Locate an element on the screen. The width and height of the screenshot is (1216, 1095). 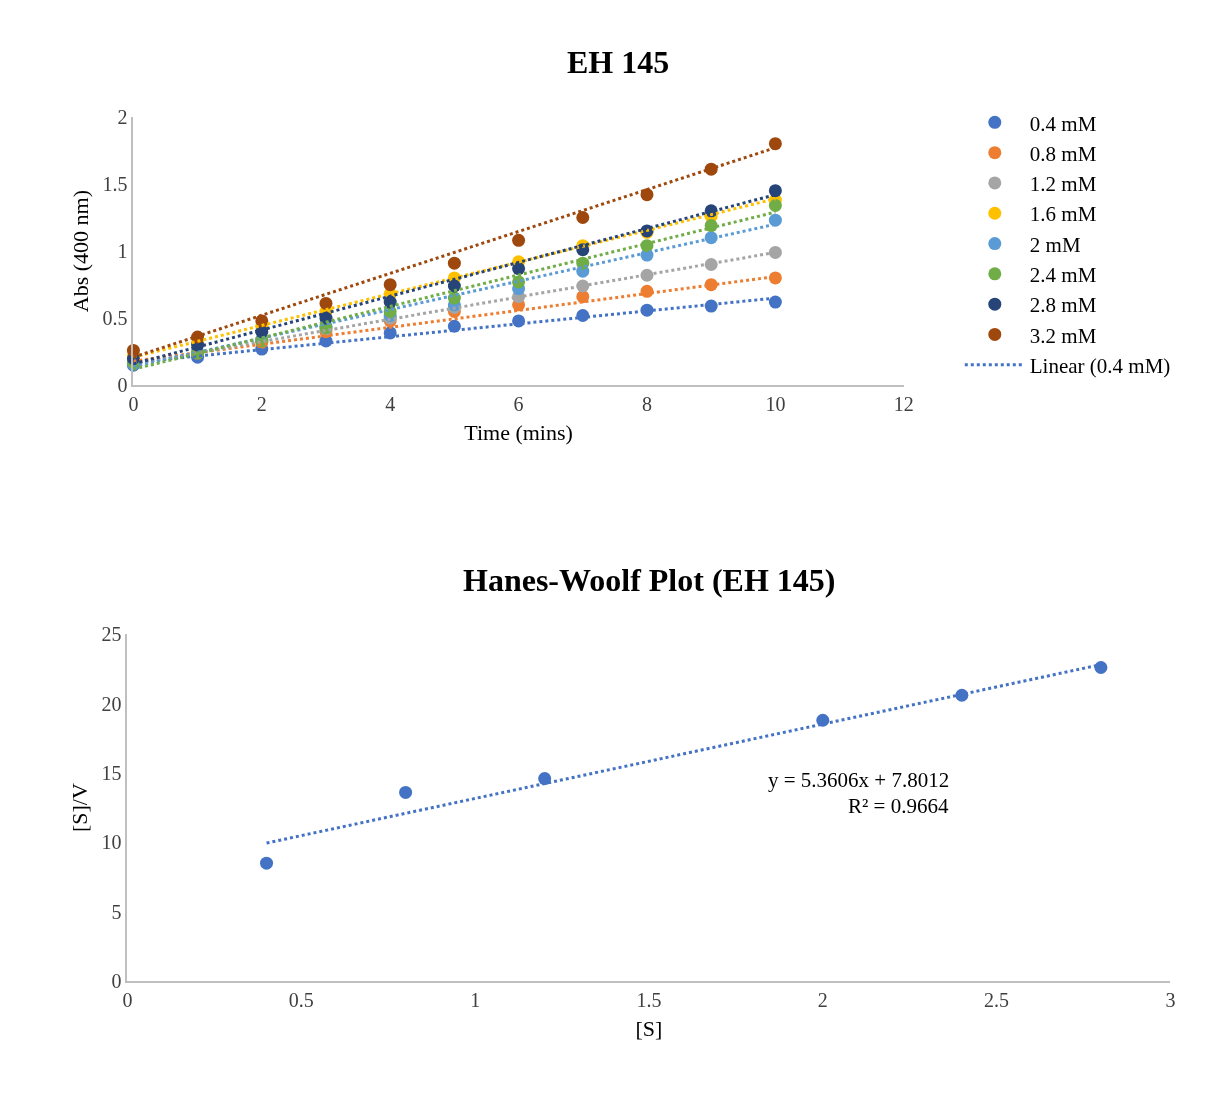
y-tick-label: 10 is located at coordinates (111, 842).